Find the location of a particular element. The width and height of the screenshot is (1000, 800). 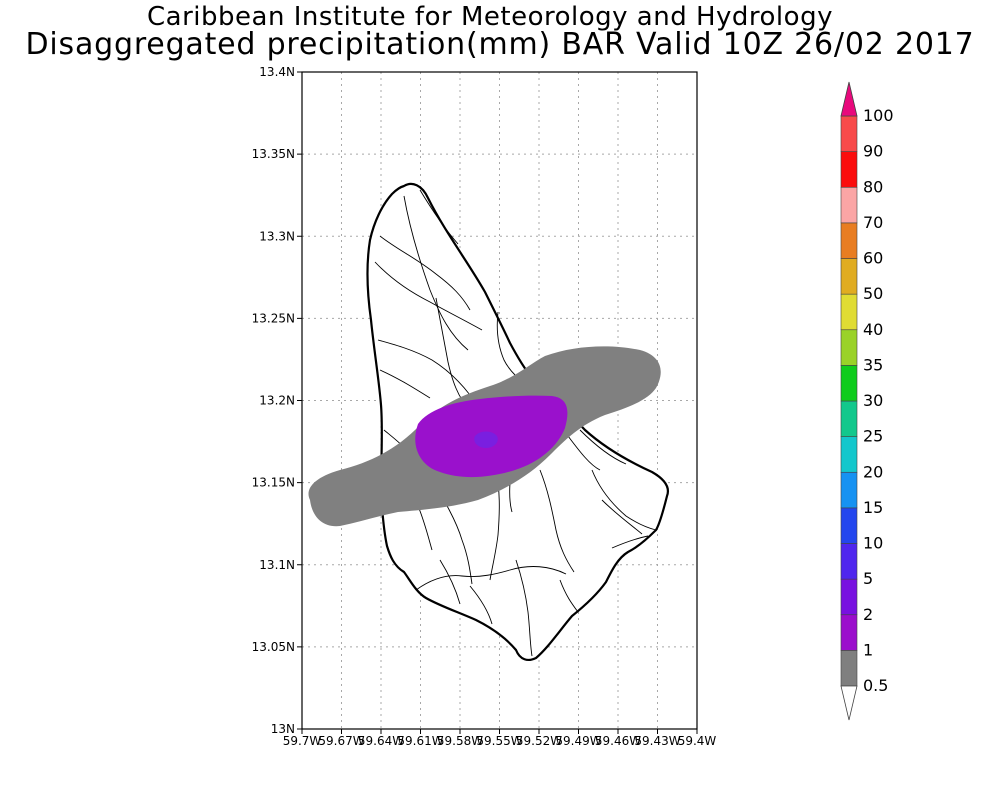

y-tick-label: 13.15N is located at coordinates (273, 483).